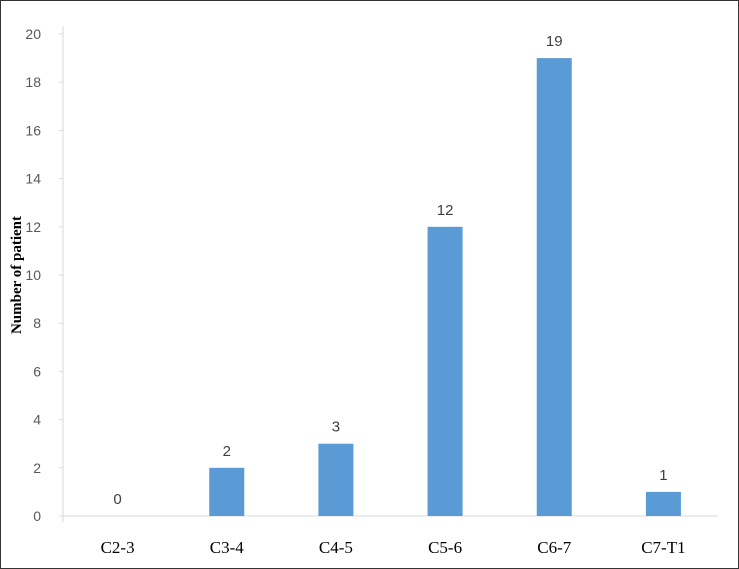 This screenshot has width=739, height=569. What do you see at coordinates (17, 275) in the screenshot?
I see `y-axis-title: Number of patient` at bounding box center [17, 275].